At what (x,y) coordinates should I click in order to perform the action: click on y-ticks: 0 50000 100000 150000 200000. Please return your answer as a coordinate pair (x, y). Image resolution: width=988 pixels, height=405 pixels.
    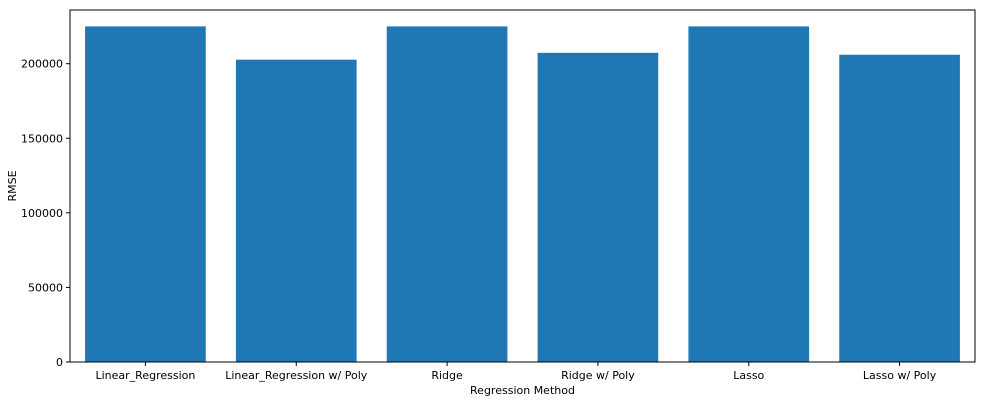
    Looking at the image, I should click on (45, 213).